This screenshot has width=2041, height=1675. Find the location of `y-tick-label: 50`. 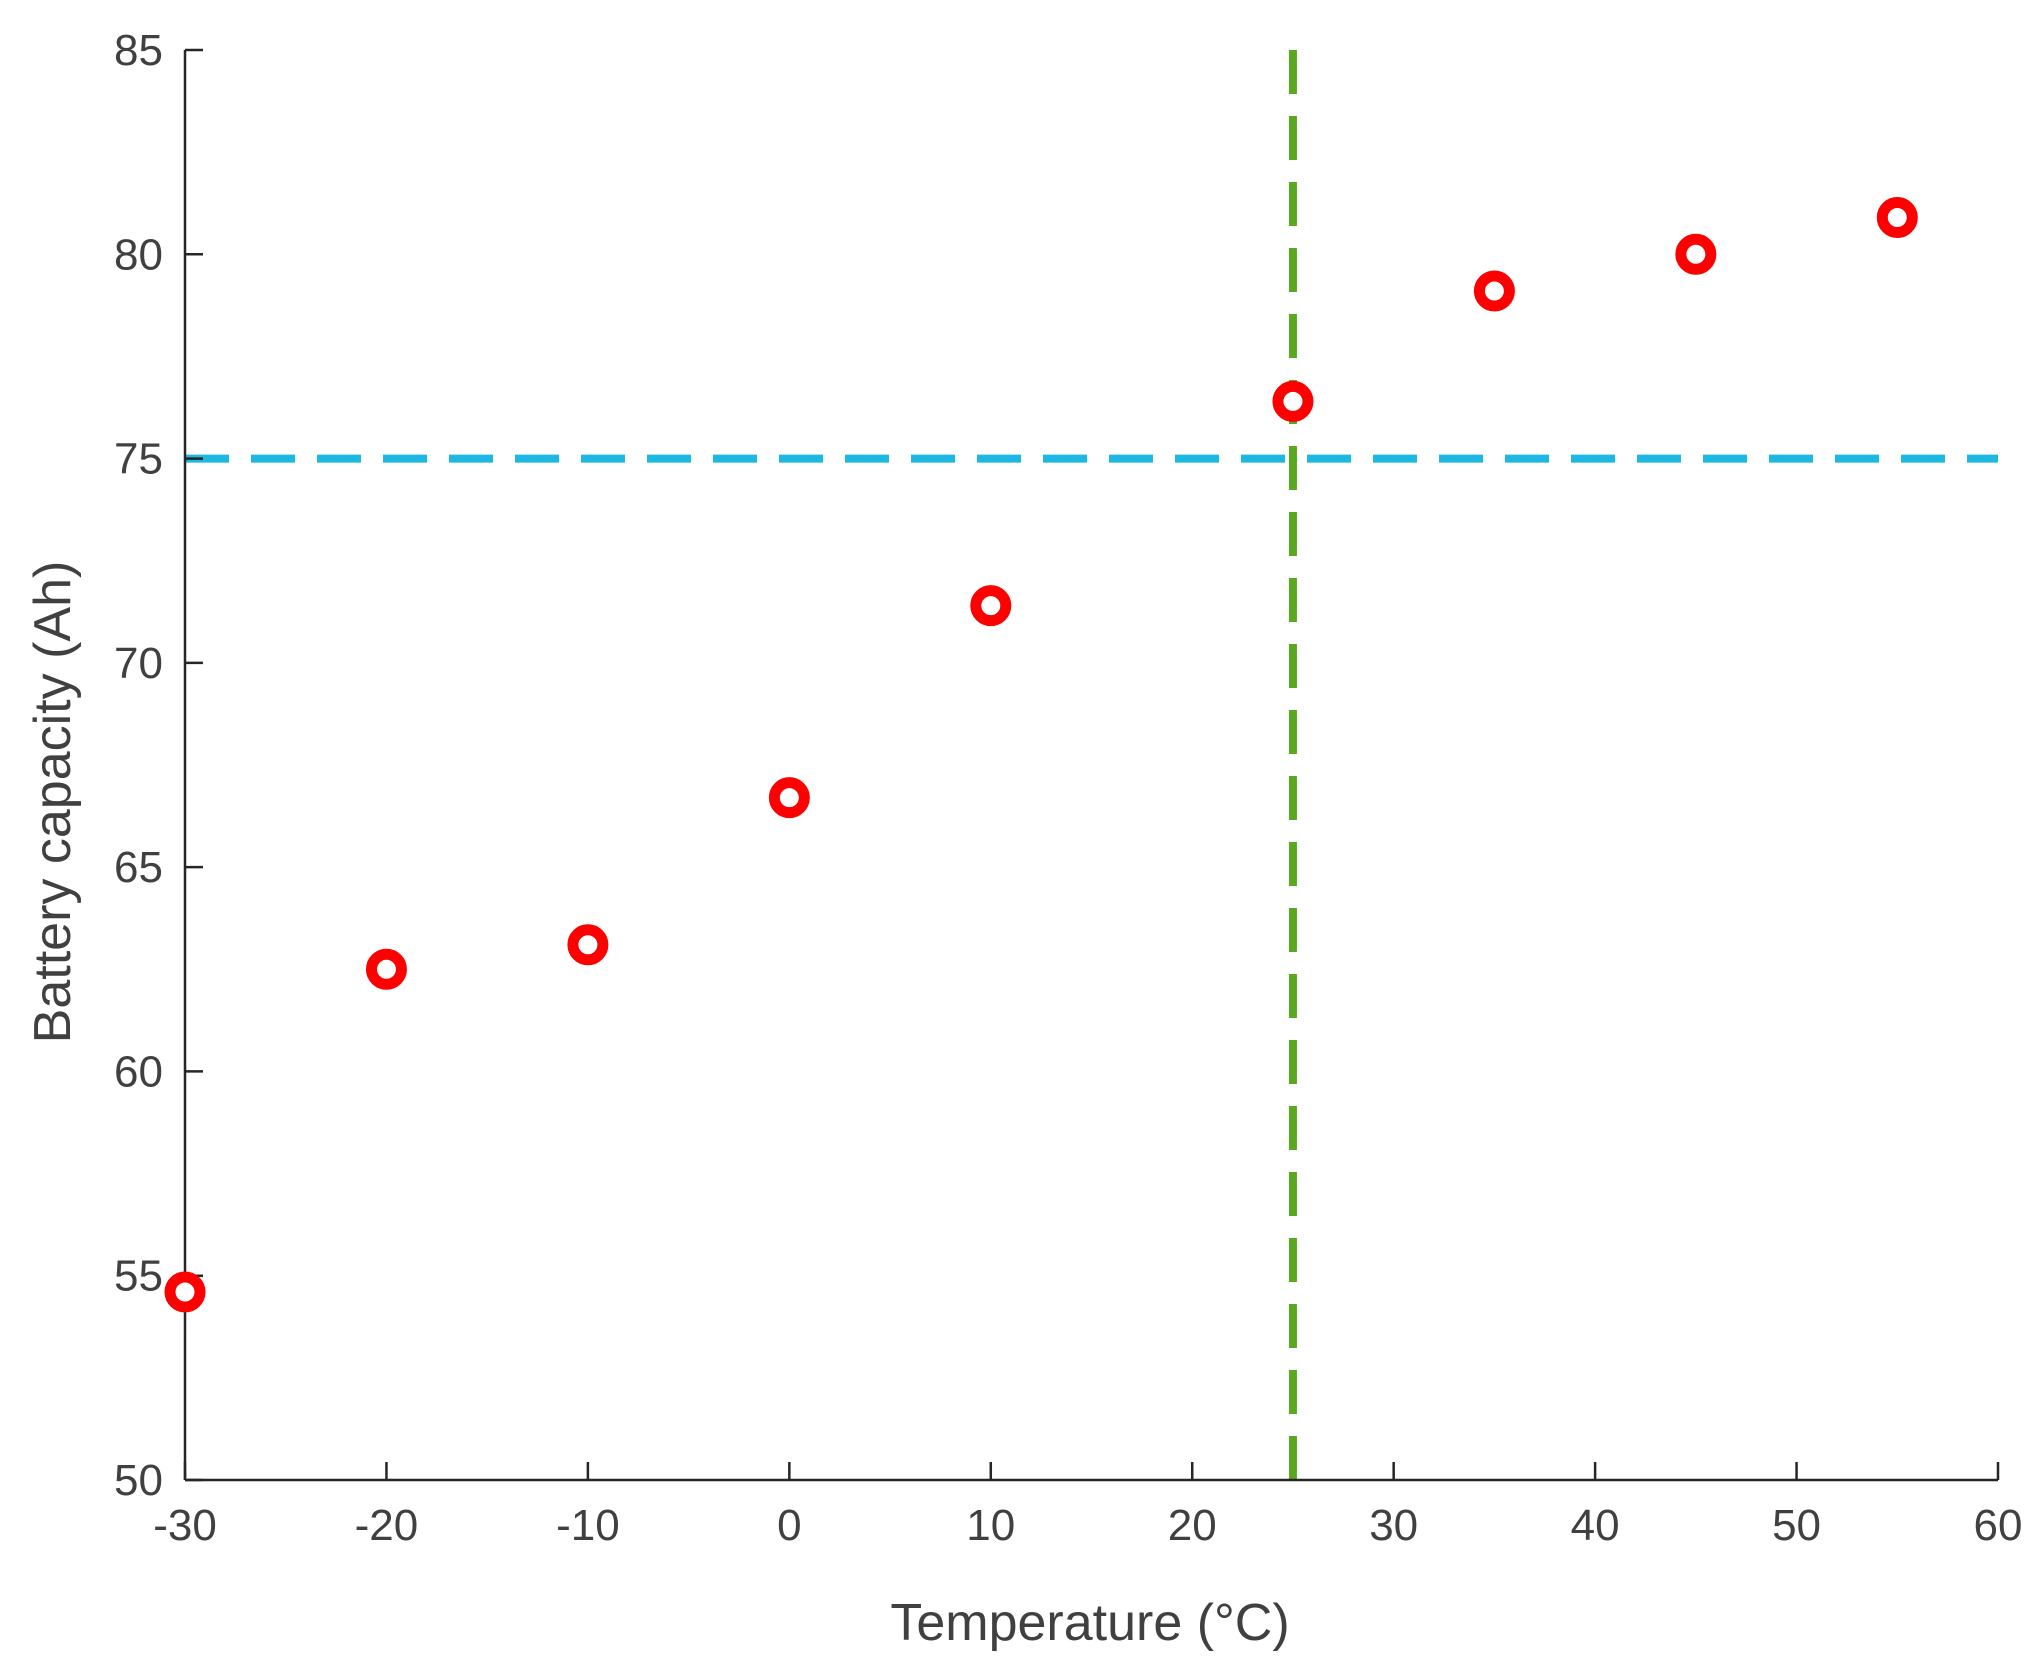

y-tick-label: 50 is located at coordinates (138, 1480).